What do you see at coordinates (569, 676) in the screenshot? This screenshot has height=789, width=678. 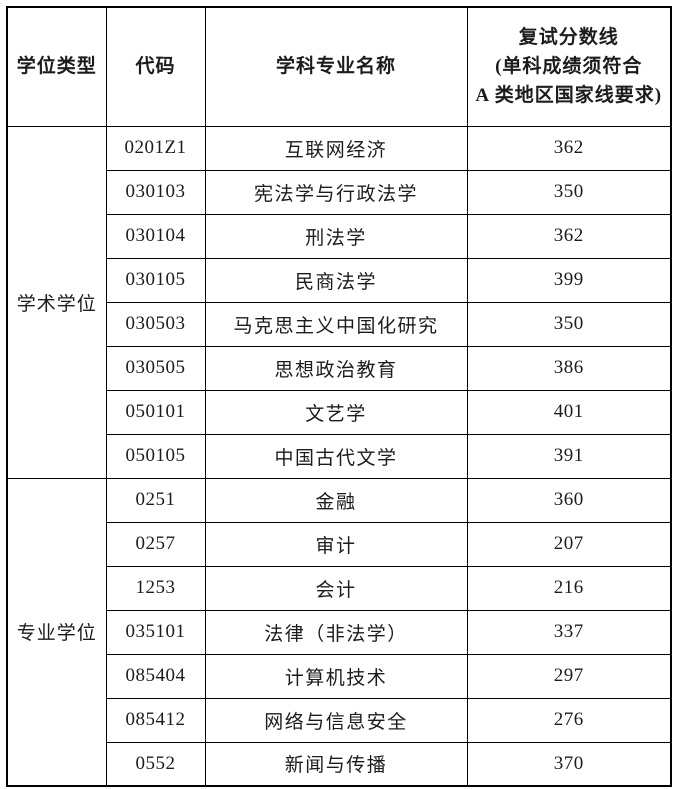 I see `score-cell: 297` at bounding box center [569, 676].